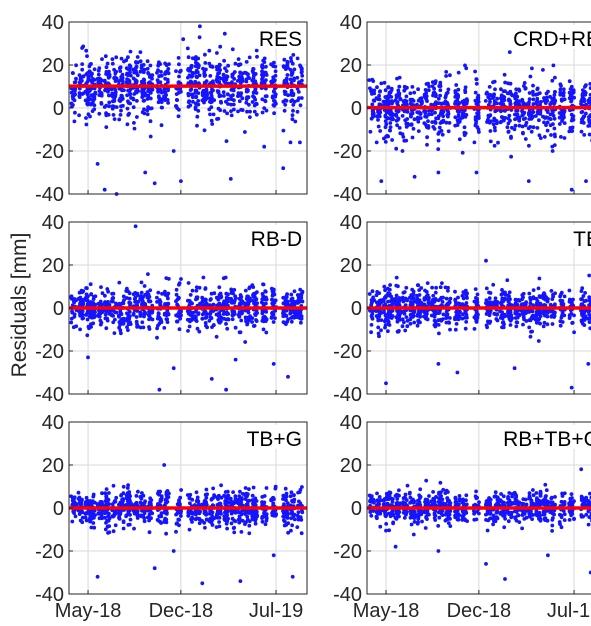  I want to click on y-tick-label: 0, so click(58, 109).